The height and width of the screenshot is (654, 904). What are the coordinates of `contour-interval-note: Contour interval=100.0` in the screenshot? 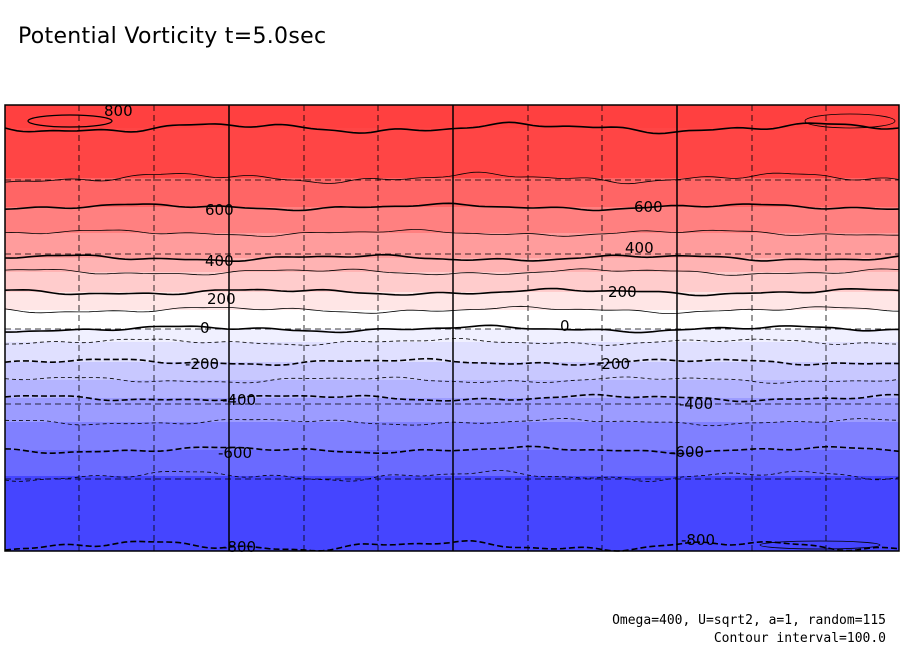 It's located at (799, 638).